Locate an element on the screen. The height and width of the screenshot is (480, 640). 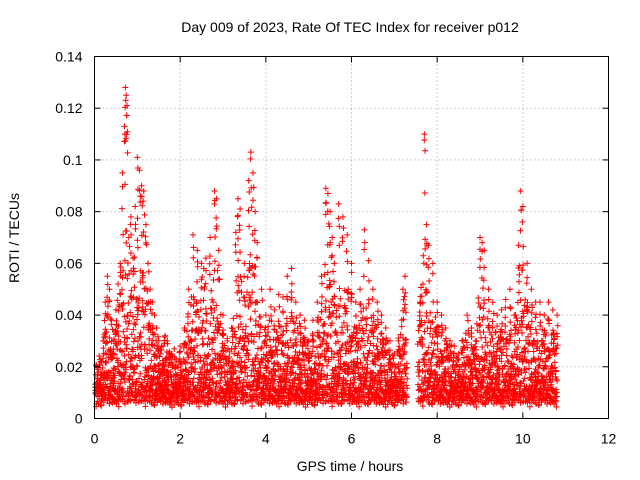
y-axis-label: ROTI / TECUs is located at coordinates (14, 238).